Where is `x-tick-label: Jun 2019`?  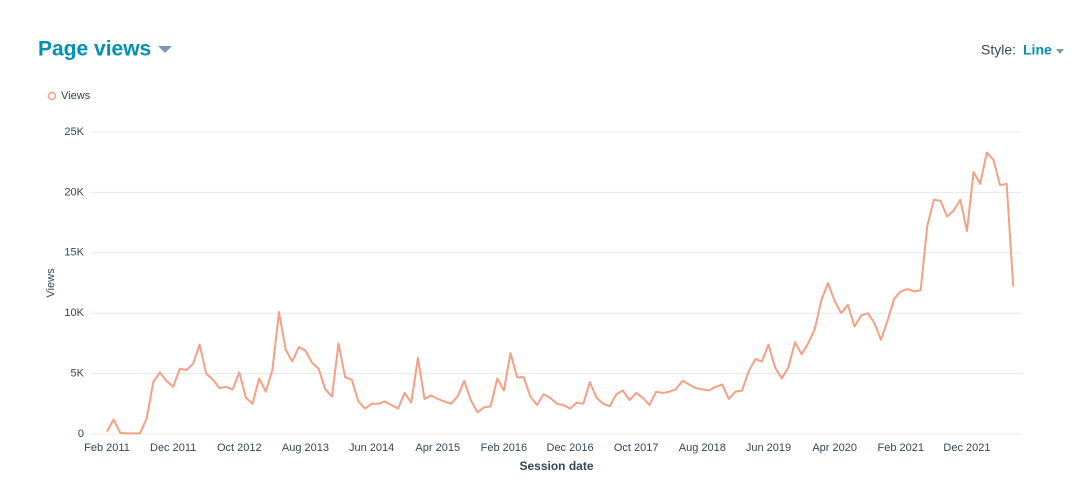
x-tick-label: Jun 2019 is located at coordinates (768, 448).